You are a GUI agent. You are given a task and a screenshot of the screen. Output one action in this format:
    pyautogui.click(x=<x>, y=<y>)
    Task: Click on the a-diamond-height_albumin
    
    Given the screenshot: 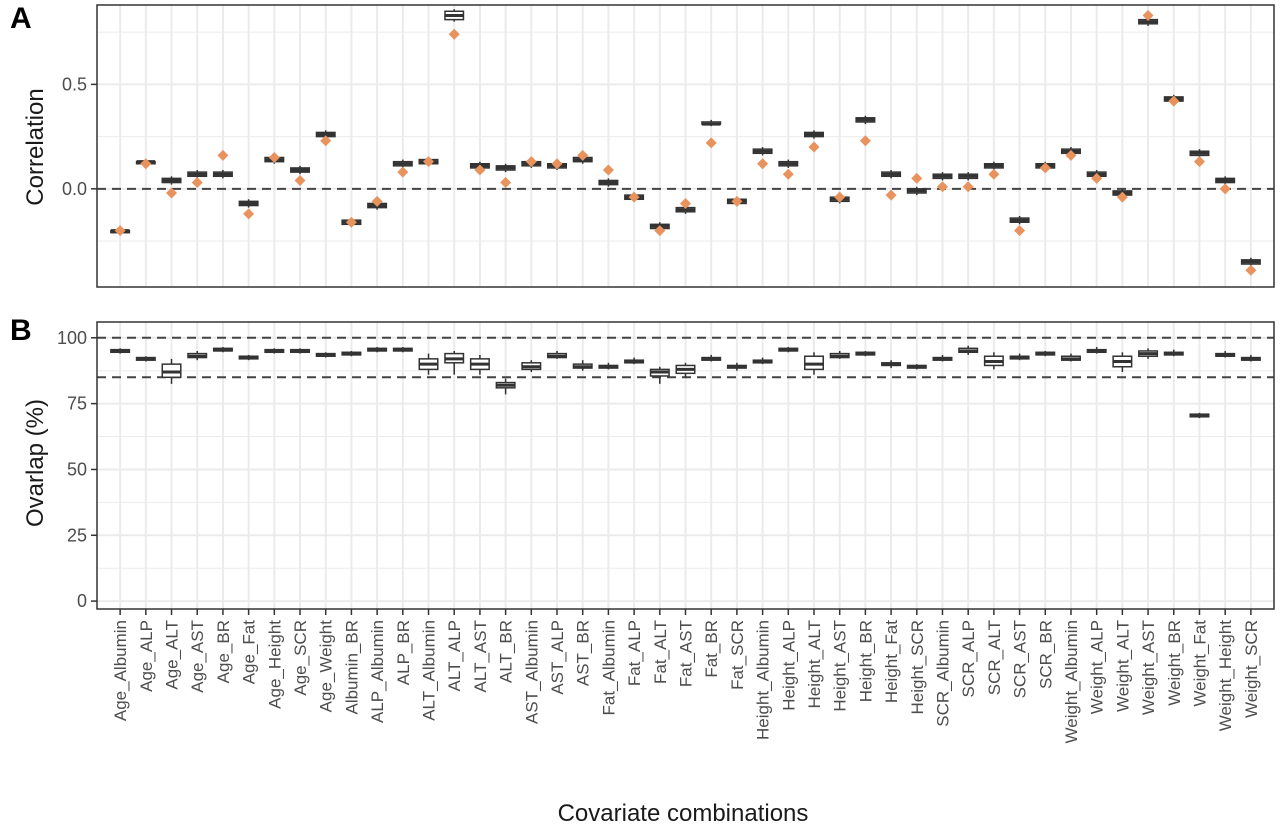 What is the action you would take?
    pyautogui.click(x=763, y=164)
    